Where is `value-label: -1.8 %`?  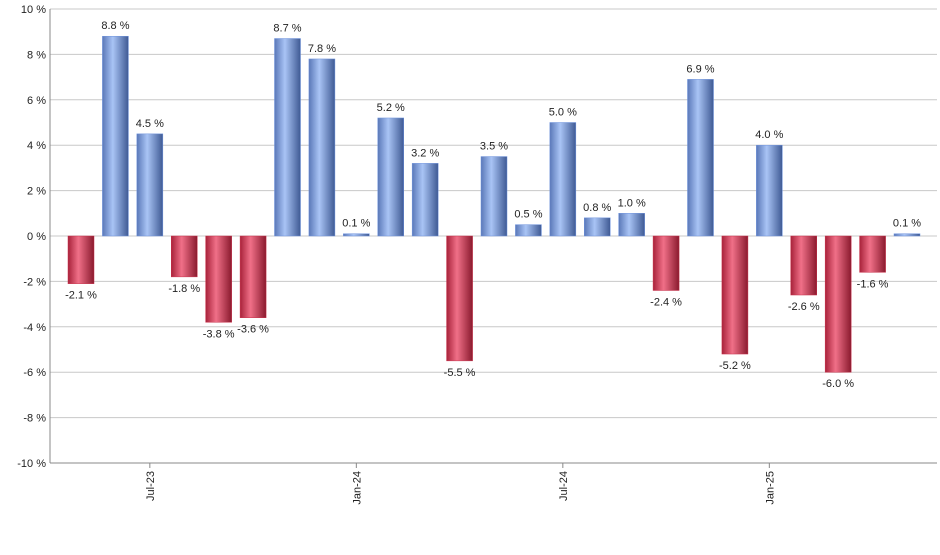 value-label: -1.8 % is located at coordinates (184, 289).